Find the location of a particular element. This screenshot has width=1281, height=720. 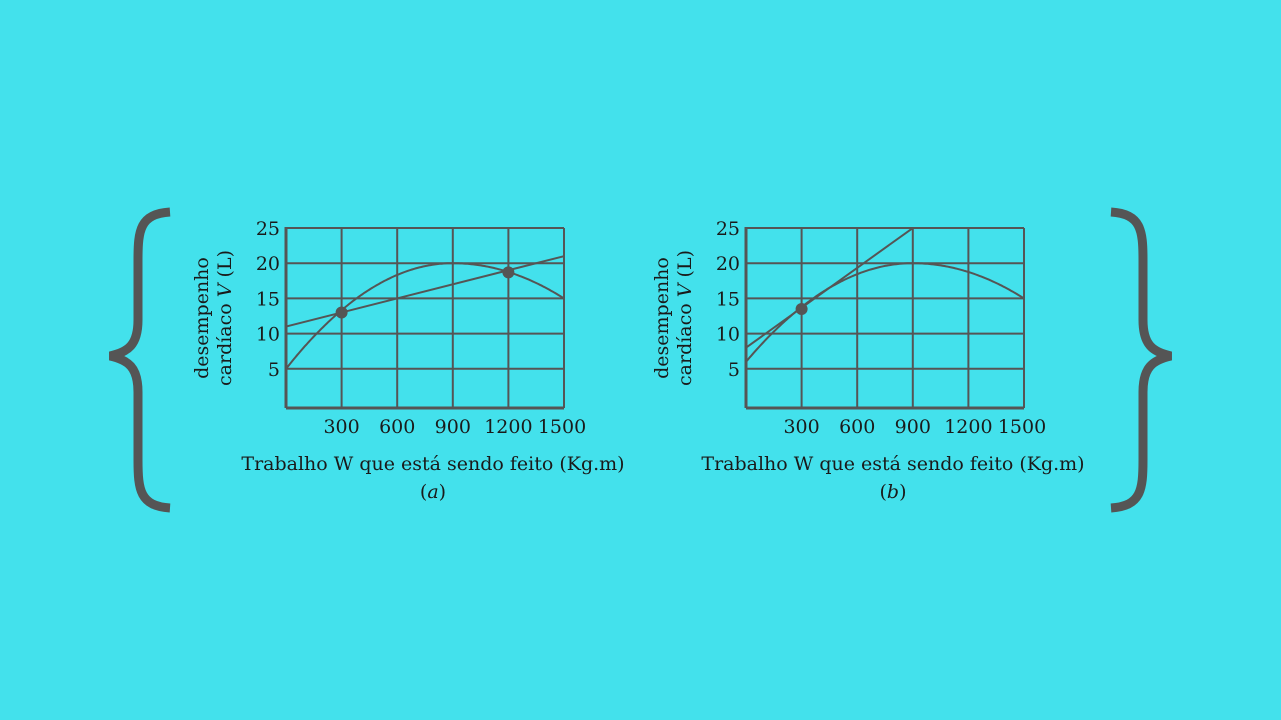

panel-letter: a is located at coordinates (432, 492).